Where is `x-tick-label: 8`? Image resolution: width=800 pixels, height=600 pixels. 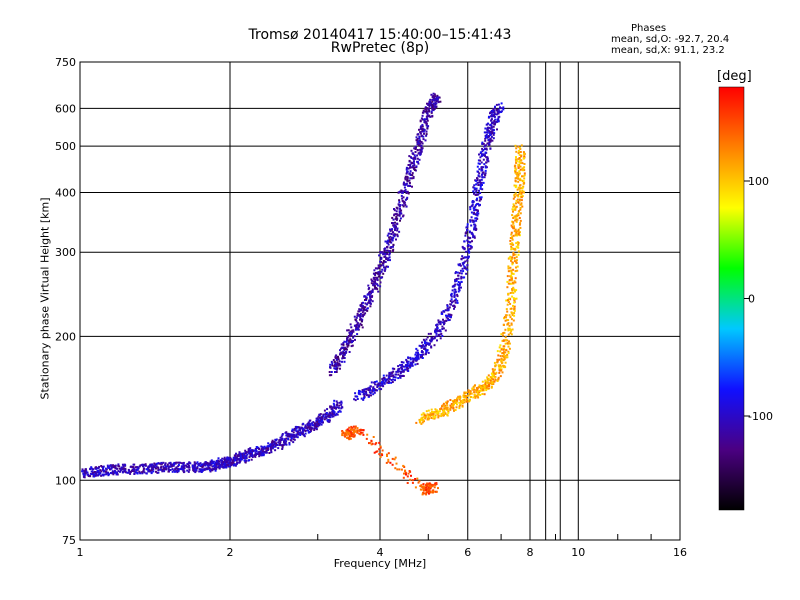 x-tick-label: 8 is located at coordinates (530, 552).